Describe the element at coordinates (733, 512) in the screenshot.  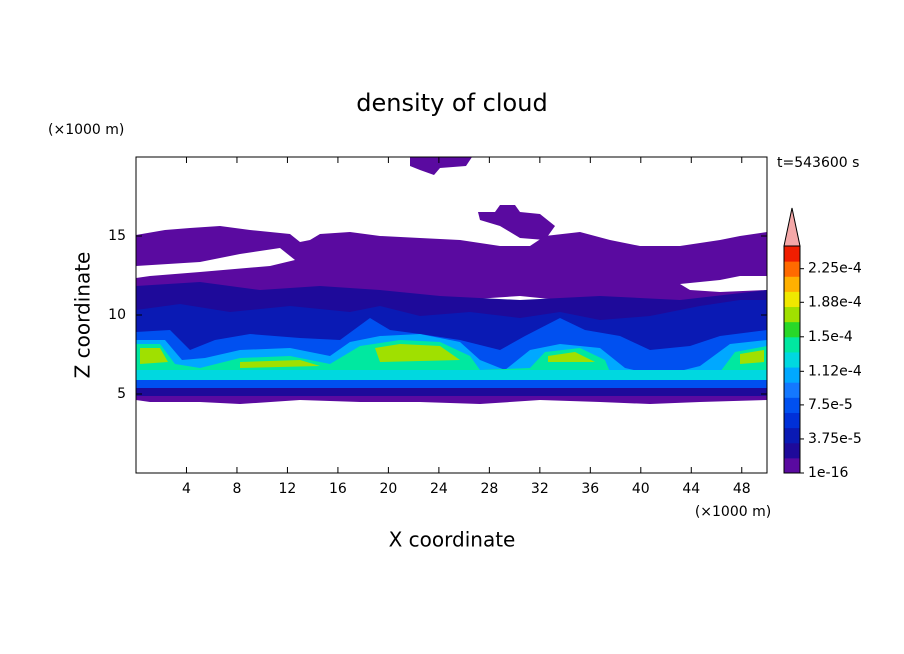
I see `x-unit: (×1000 m)` at that location.